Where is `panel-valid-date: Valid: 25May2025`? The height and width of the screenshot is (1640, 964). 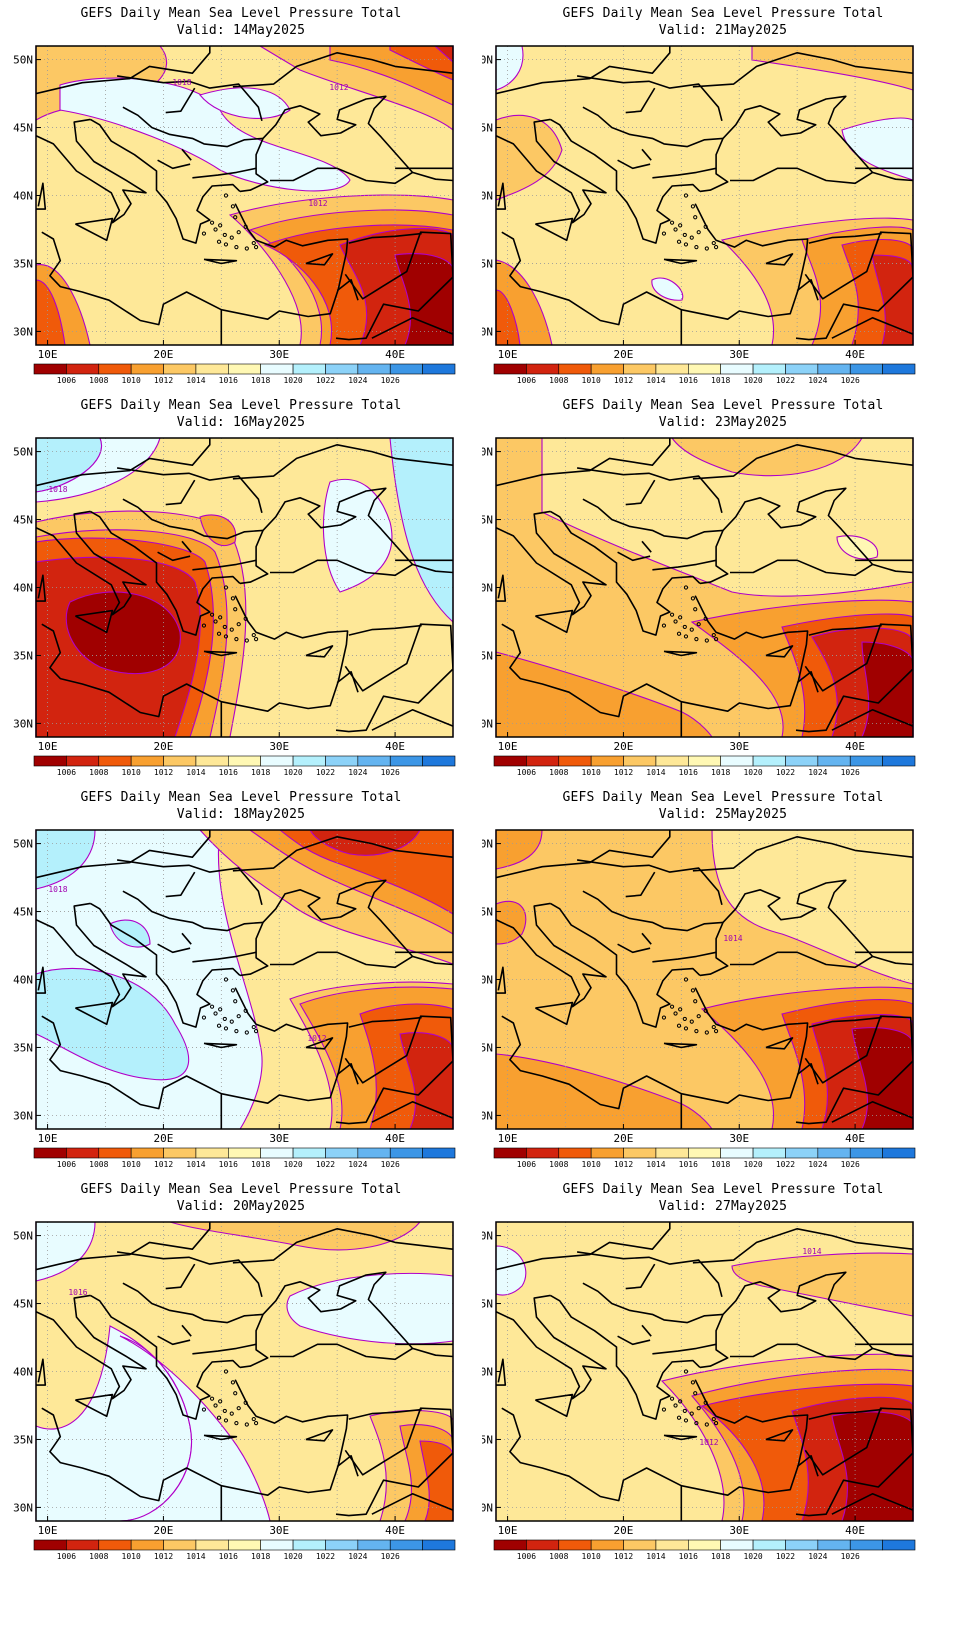
panel-valid-date: Valid: 25May2025 is located at coordinates (723, 814).